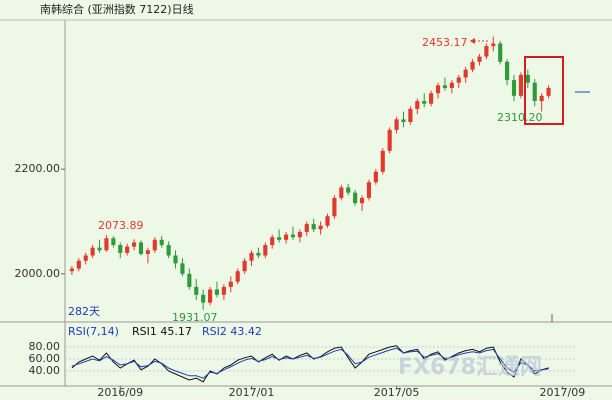  I want to click on annotation: 2310.20, so click(520, 117).